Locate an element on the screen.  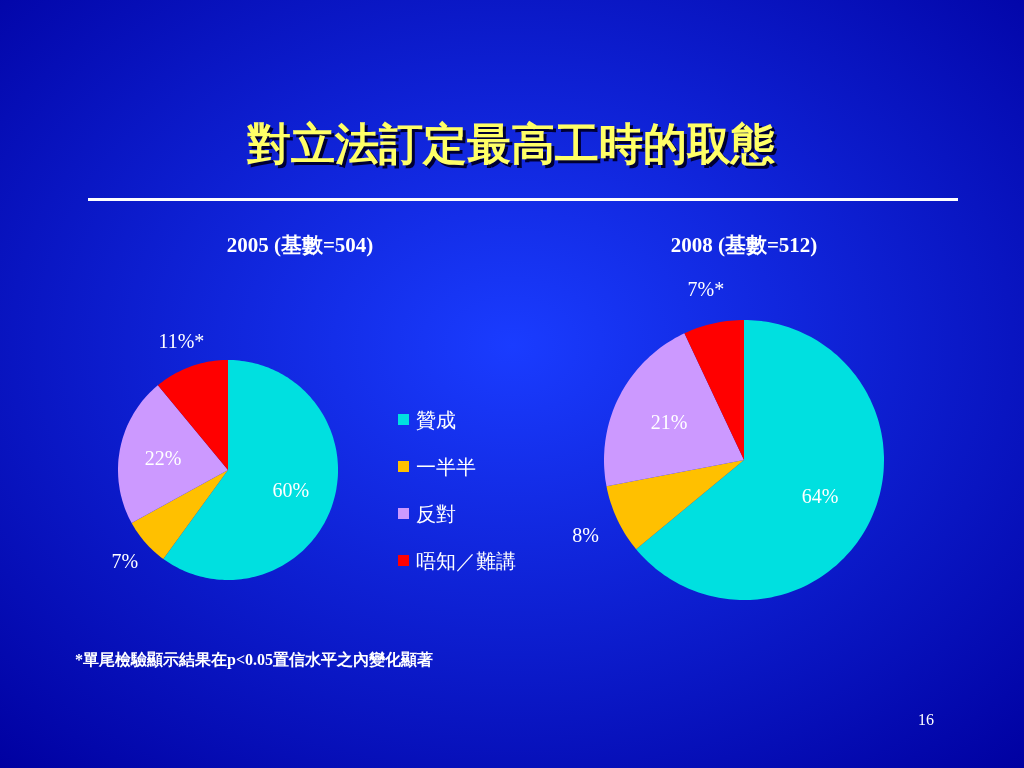
legend-label: 反對 is located at coordinates (436, 514).